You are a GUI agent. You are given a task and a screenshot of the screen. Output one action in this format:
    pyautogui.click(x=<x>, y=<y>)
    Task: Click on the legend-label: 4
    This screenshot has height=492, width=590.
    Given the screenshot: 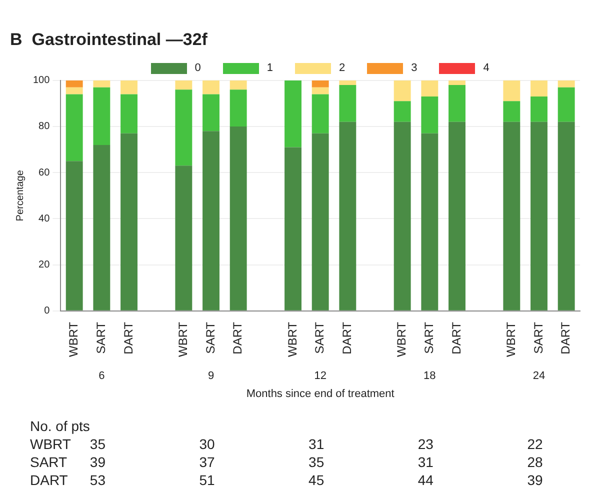 What is the action you would take?
    pyautogui.click(x=486, y=68)
    